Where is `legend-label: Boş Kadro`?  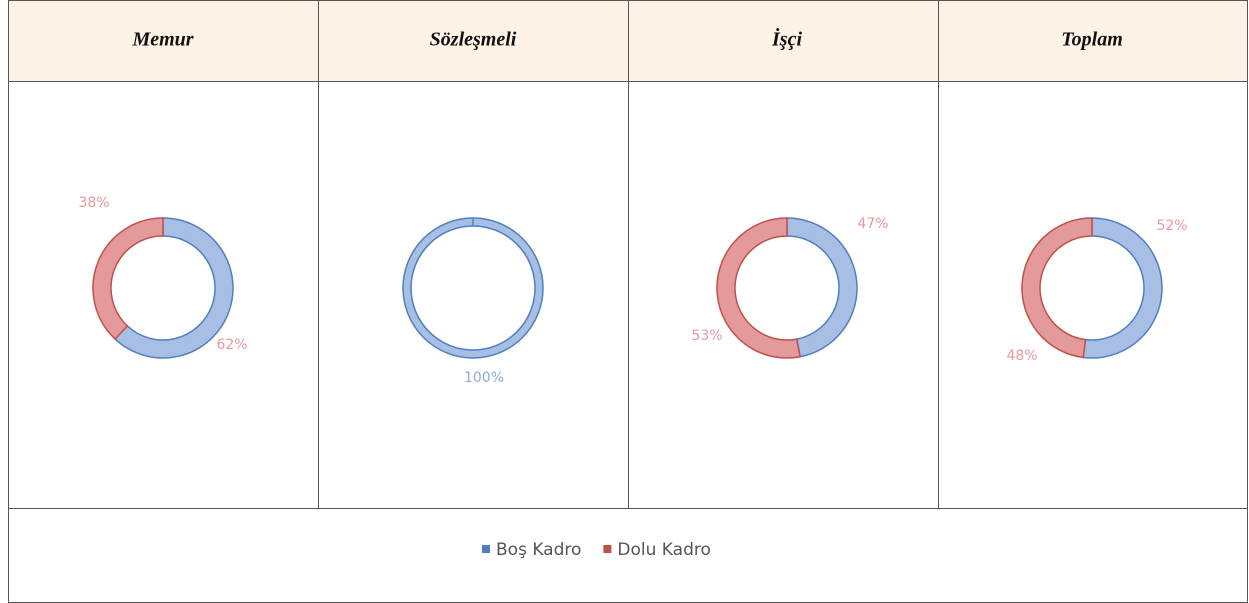
legend-label: Boş Kadro is located at coordinates (538, 550).